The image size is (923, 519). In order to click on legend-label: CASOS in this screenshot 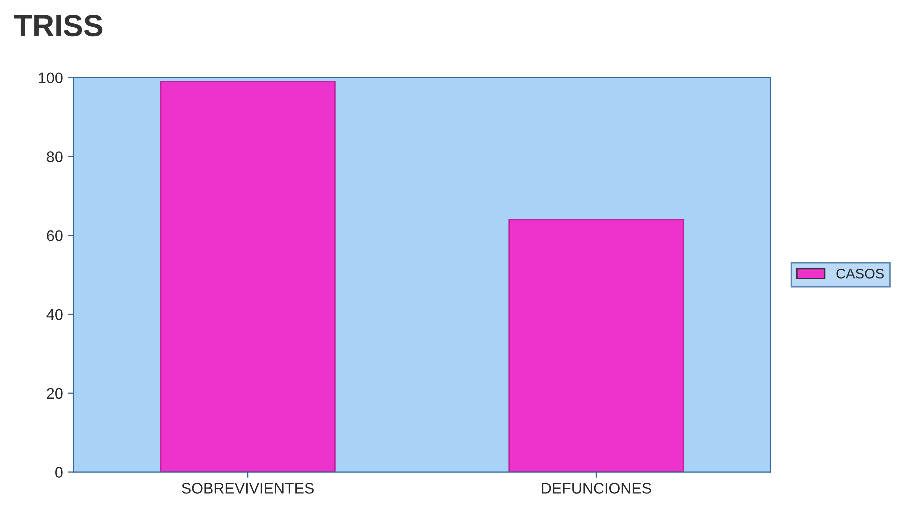, I will do `click(860, 273)`.